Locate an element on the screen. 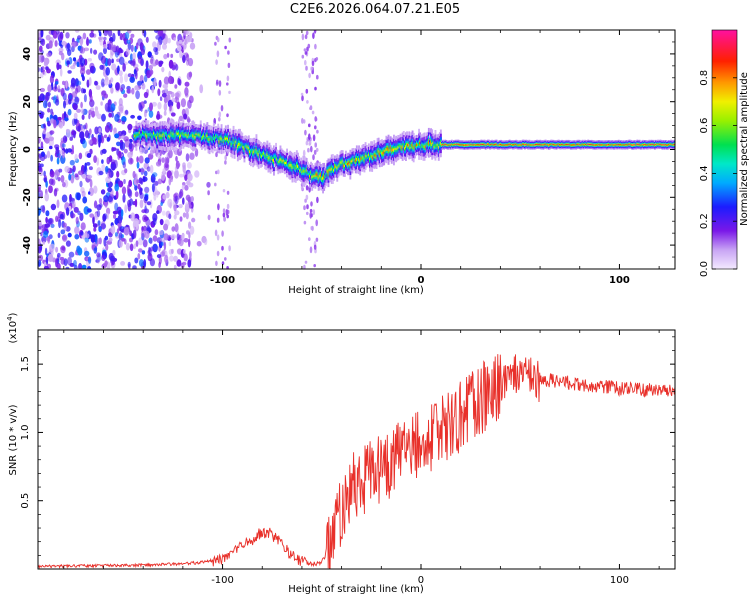 This screenshot has height=600, width=750. y-tick-label: -20 is located at coordinates (27, 197).